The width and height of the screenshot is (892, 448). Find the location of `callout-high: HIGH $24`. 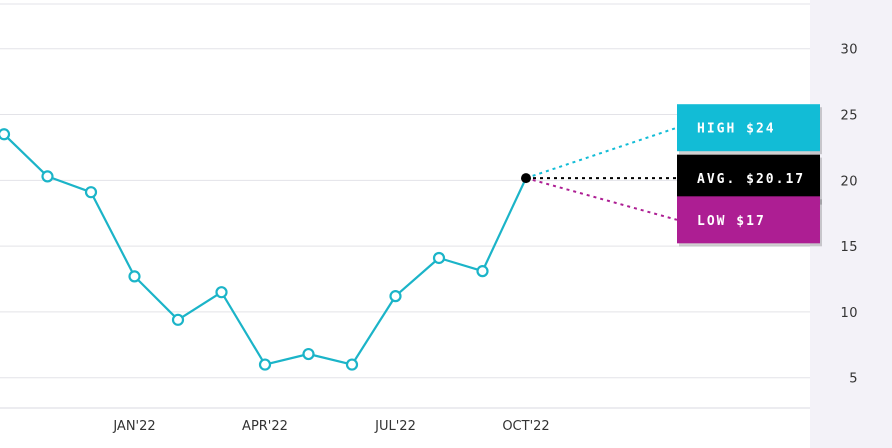

callout-high: HIGH $24 is located at coordinates (749, 129).